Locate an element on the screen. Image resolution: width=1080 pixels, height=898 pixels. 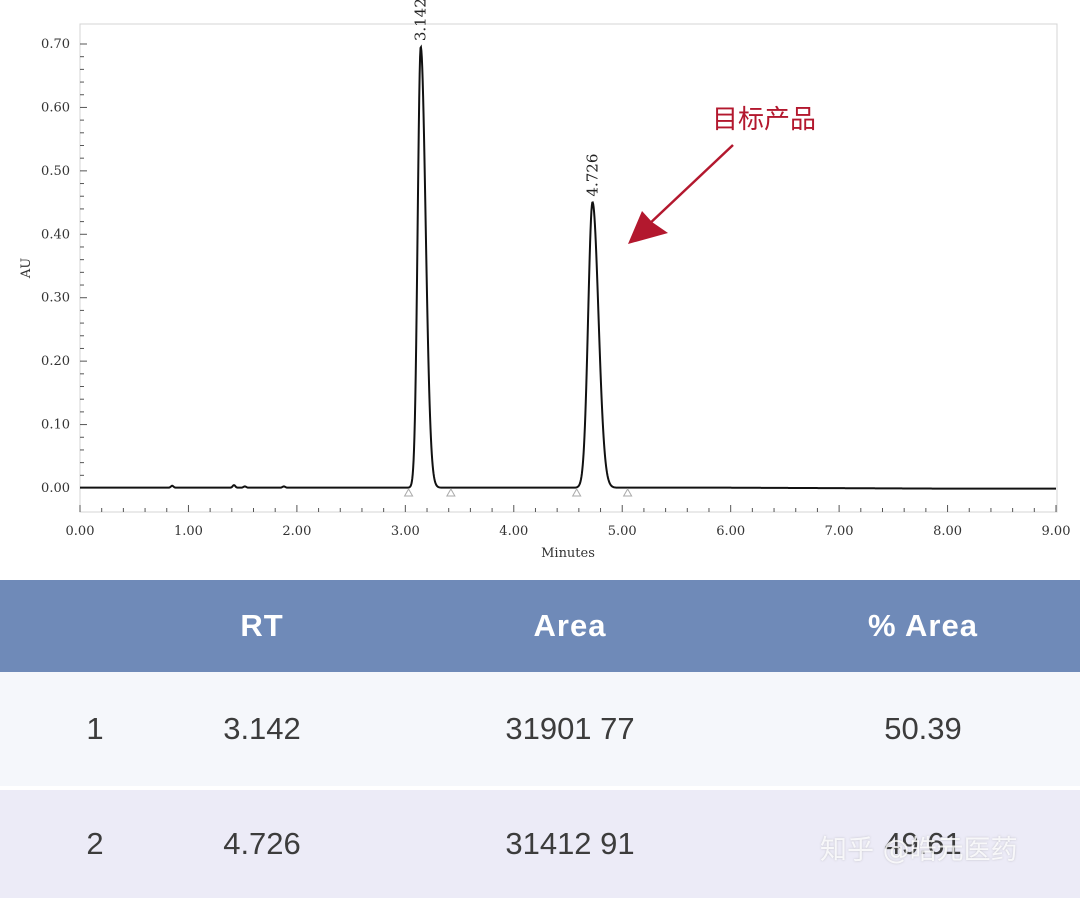
annotation-label: 目标产品 is located at coordinates (764, 120).